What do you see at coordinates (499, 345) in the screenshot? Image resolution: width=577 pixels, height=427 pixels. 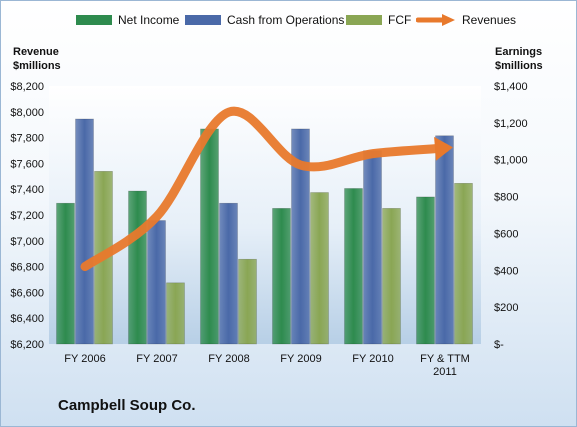 I see `right-tick-label: $-` at bounding box center [499, 345].